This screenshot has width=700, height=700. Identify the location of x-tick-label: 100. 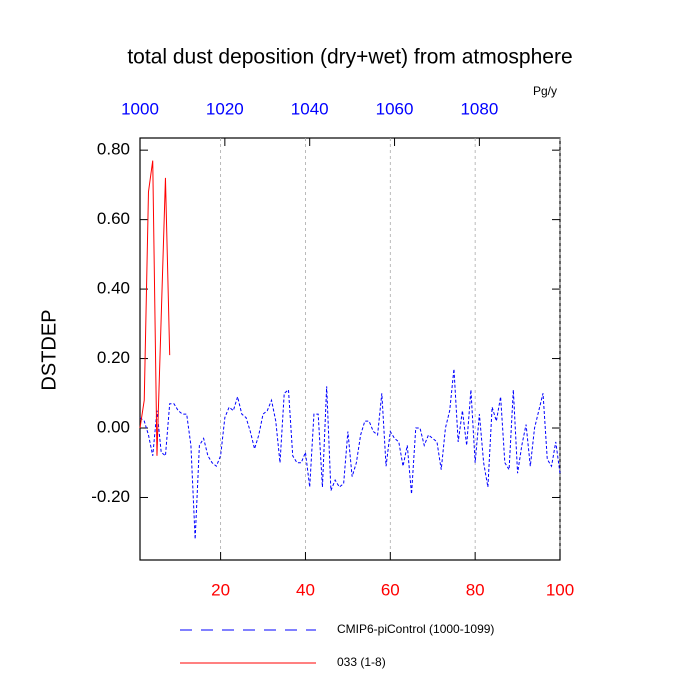
(560, 589).